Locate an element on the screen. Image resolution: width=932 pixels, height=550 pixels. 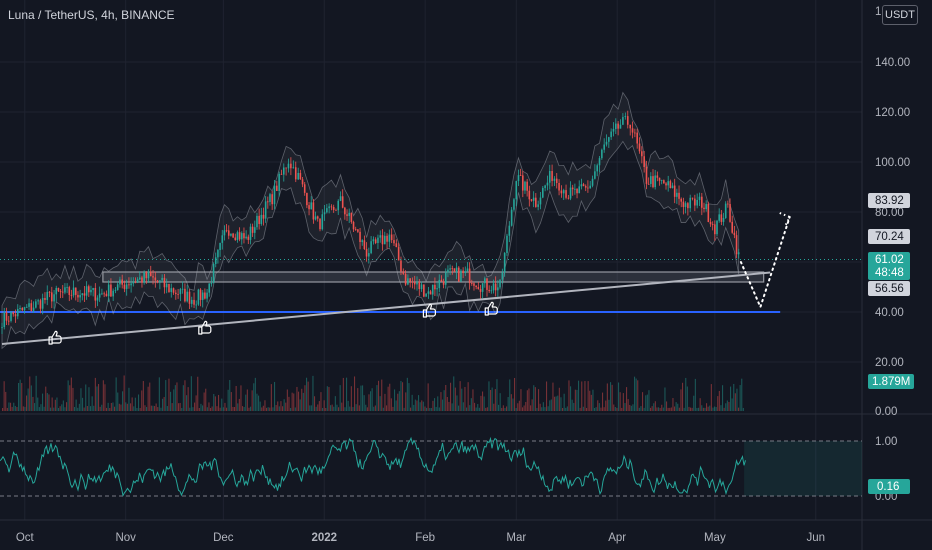
trendline is located at coordinates (386, 308).